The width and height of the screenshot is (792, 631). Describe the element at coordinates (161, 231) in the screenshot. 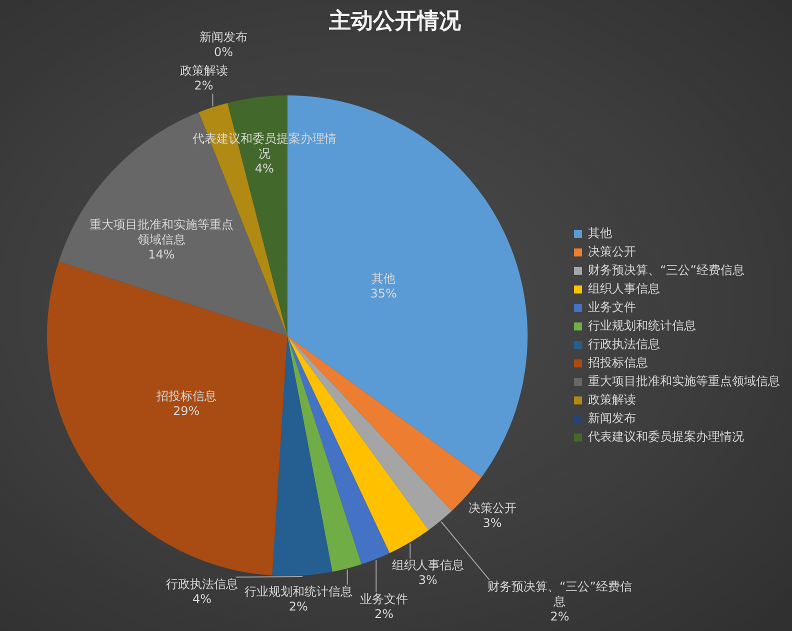

I see `slice-label: 重大项目批准和实施等重点领域信息` at that location.